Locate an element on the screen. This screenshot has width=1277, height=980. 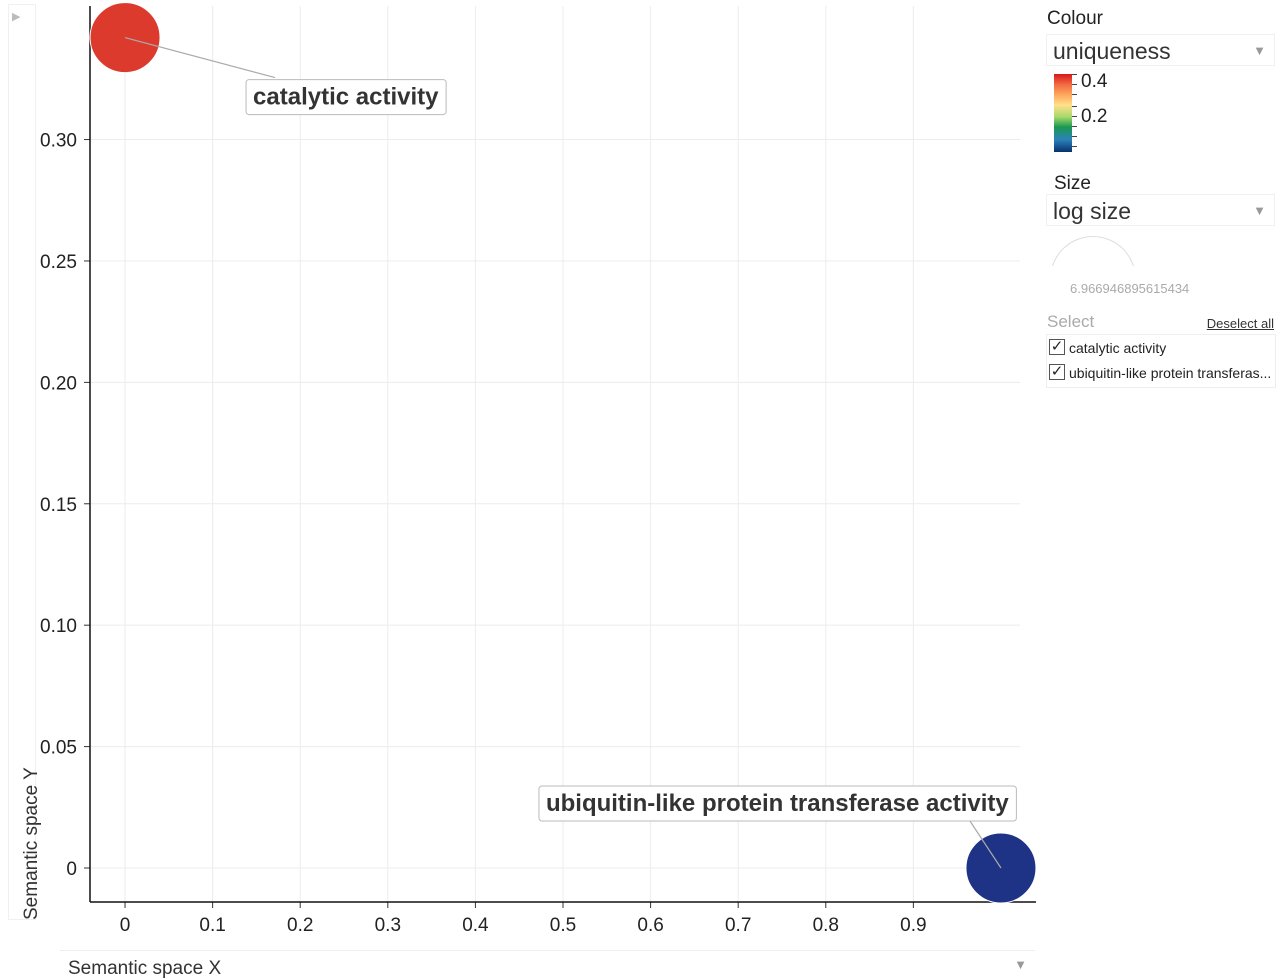
x-tick-label: 0.1 is located at coordinates (212, 925).